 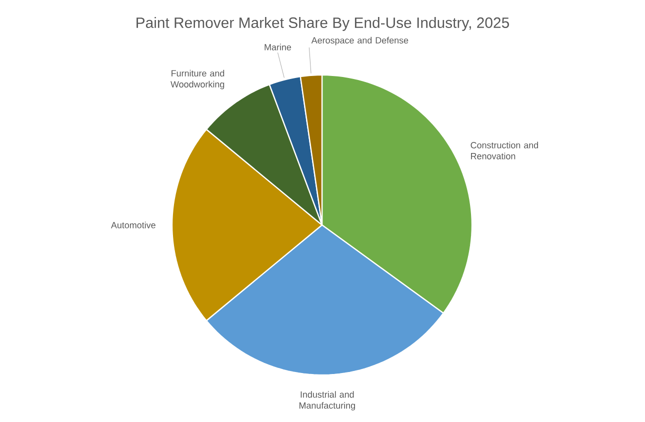 I want to click on slice-label: Construction and Renovation, so click(x=504, y=151).